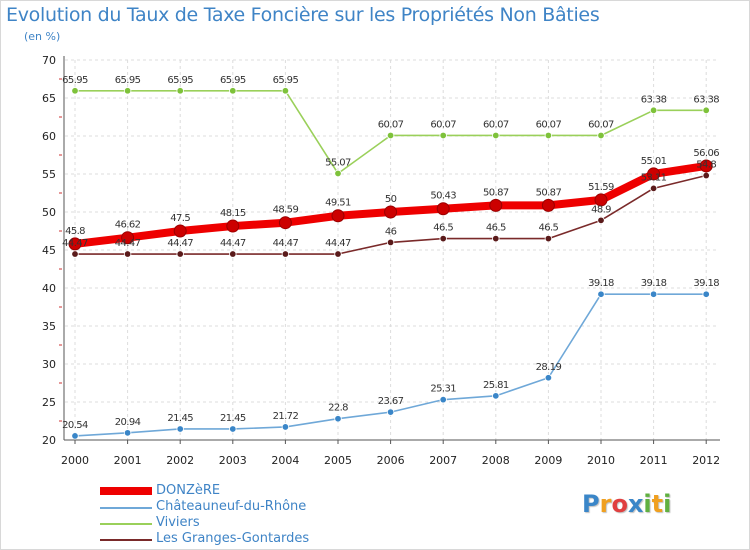 Image resolution: width=750 pixels, height=550 pixels. I want to click on data-label: 25.31, so click(443, 389).